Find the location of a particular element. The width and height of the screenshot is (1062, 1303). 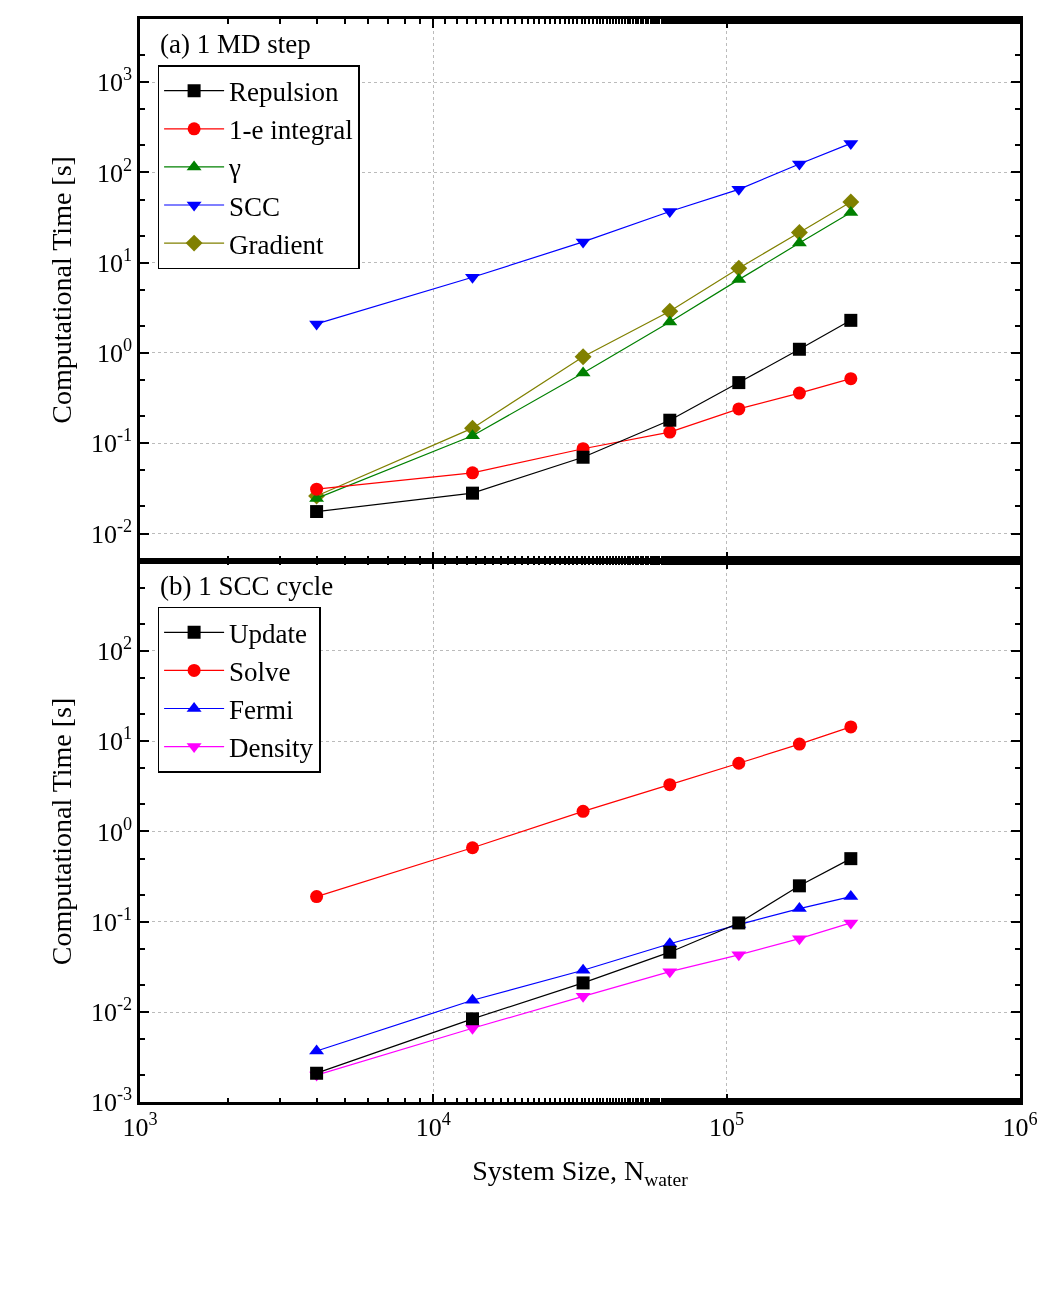

x-tick-label: 10$^{4}$ is located at coordinates (433, 1126).